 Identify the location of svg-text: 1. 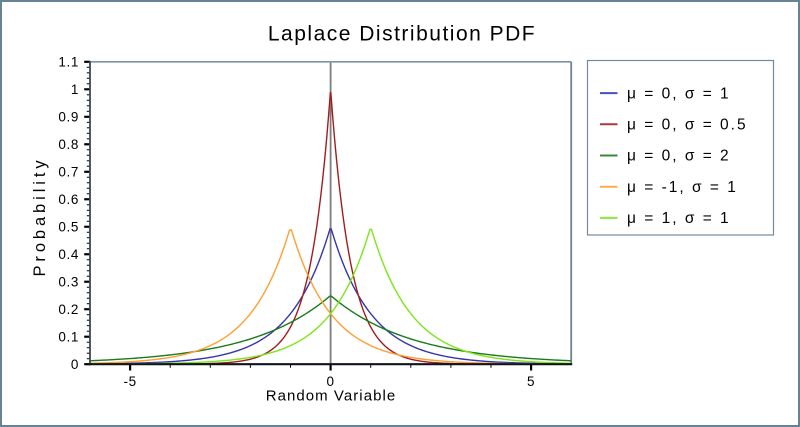
(75, 89).